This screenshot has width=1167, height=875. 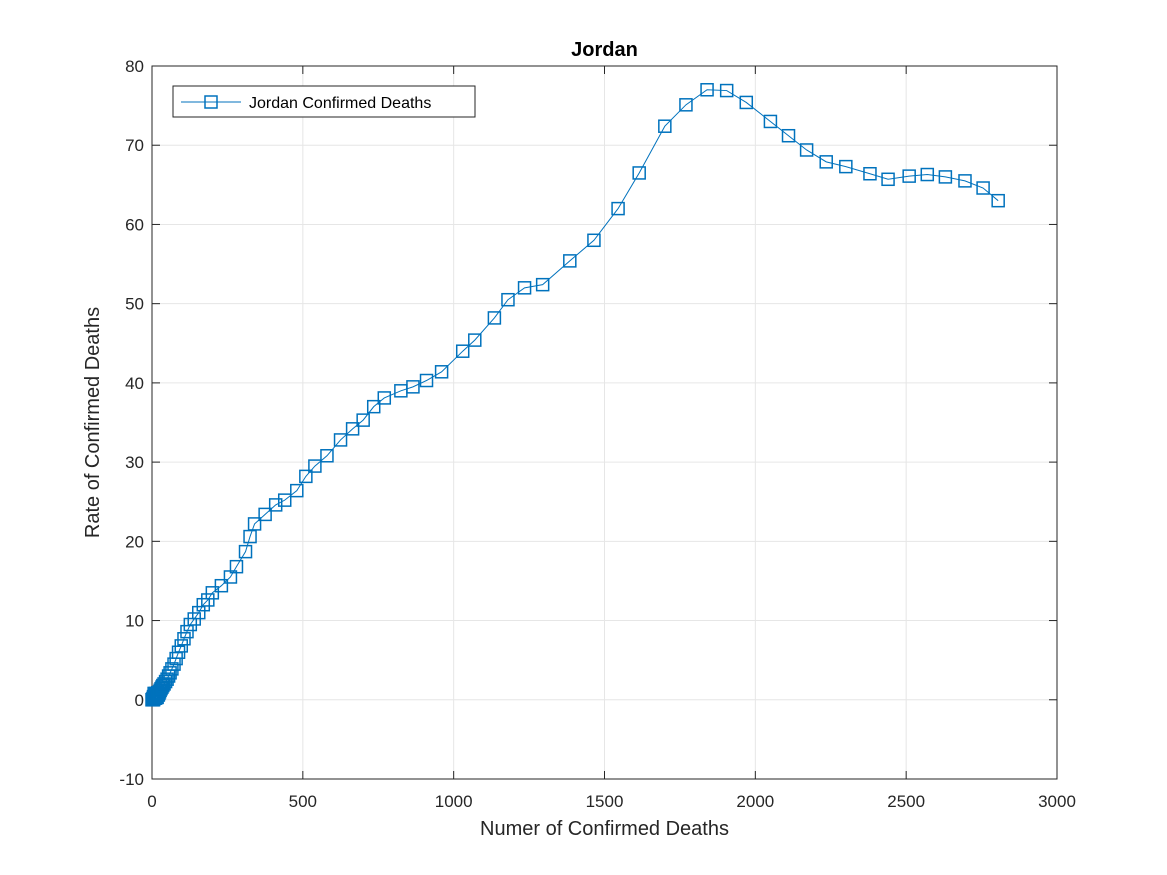 I want to click on x-tick-label: 0, so click(x=151, y=801).